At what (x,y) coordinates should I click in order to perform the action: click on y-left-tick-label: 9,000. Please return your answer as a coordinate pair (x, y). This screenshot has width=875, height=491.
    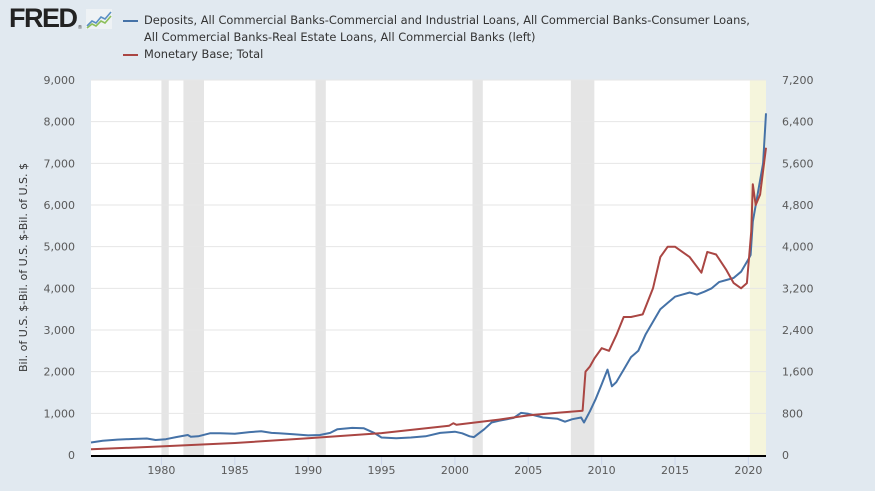
    Looking at the image, I should click on (60, 80).